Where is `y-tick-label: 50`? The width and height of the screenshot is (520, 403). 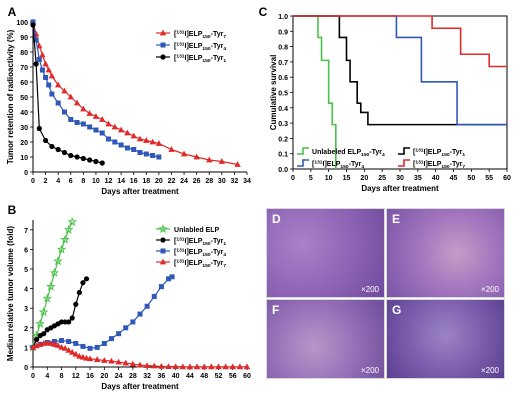 y-tick-label: 50 is located at coordinates (24, 98).